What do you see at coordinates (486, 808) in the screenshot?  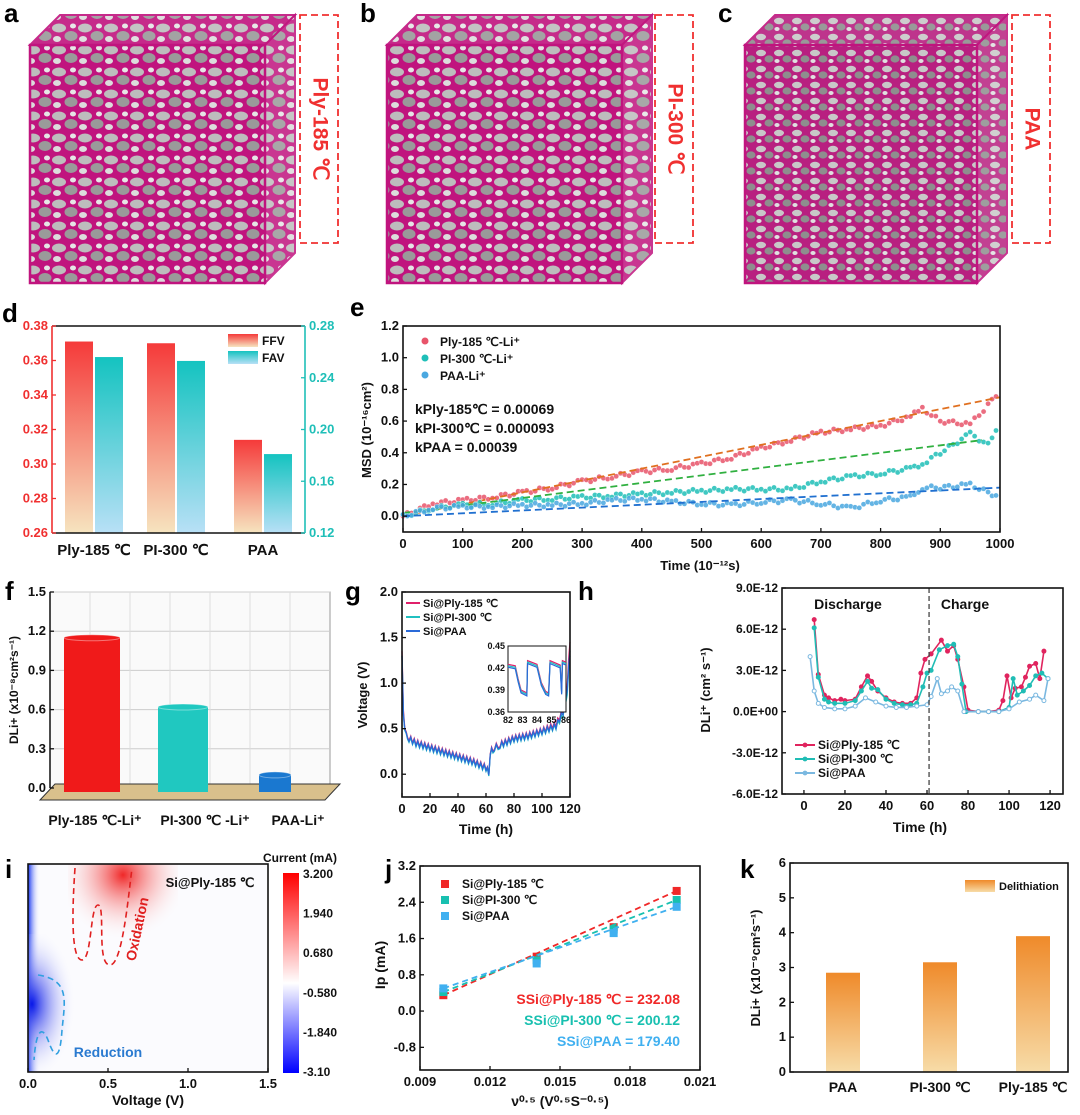 I see `x-tick-label: 60` at bounding box center [486, 808].